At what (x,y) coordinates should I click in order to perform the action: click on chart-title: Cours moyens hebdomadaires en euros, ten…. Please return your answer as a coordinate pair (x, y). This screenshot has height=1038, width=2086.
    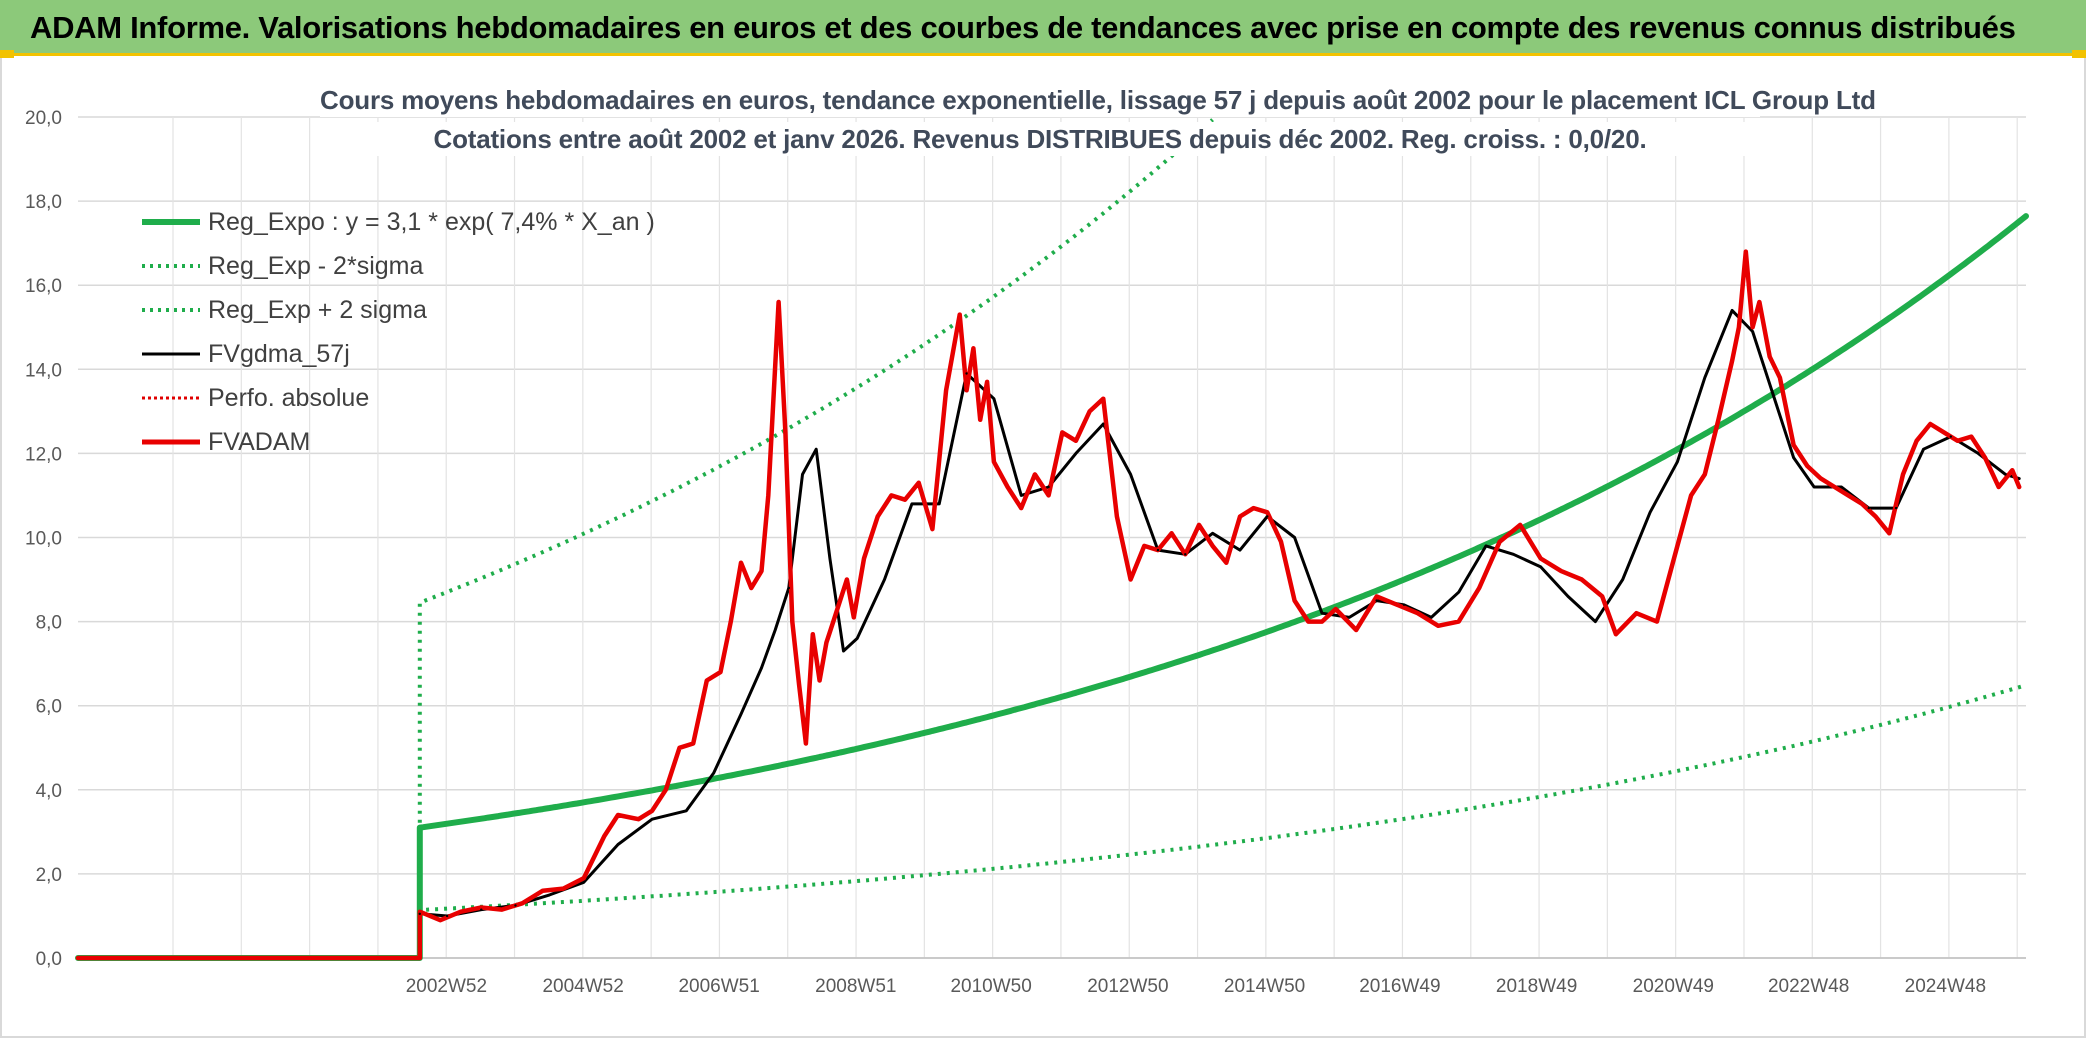
    Looking at the image, I should click on (1098, 100).